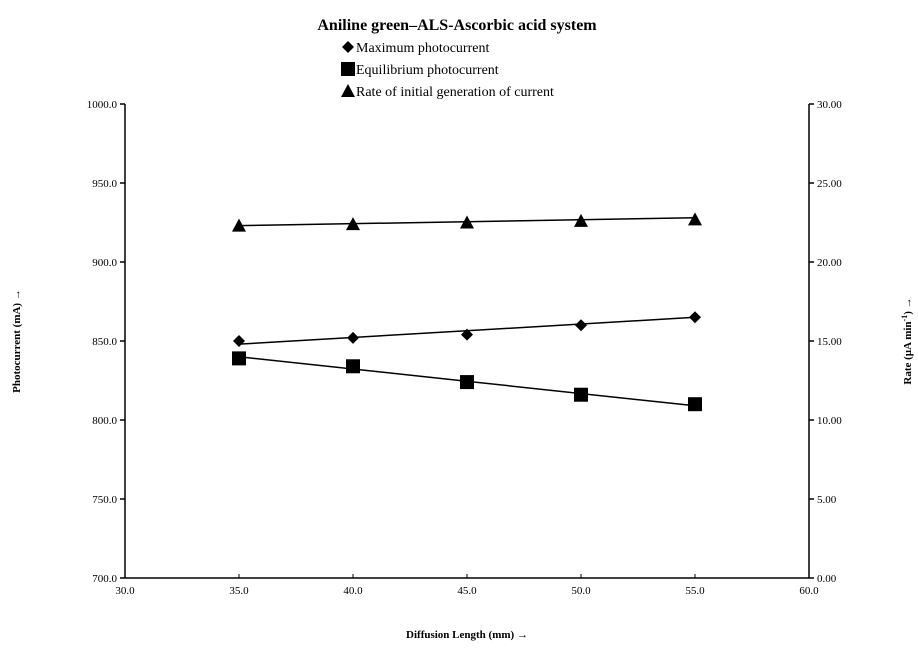 This screenshot has height=652, width=918. What do you see at coordinates (827, 579) in the screenshot?
I see `y-right-tick-label: 0.00` at bounding box center [827, 579].